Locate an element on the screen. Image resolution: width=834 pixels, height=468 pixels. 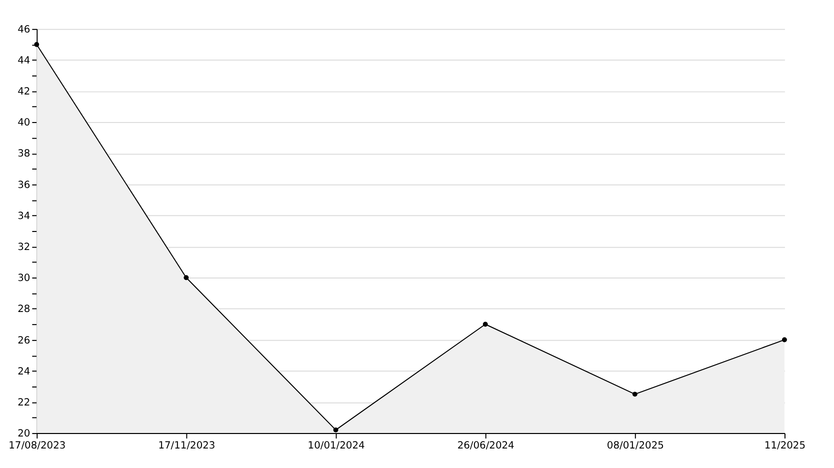
y-tick-label: 20 is located at coordinates (24, 434).